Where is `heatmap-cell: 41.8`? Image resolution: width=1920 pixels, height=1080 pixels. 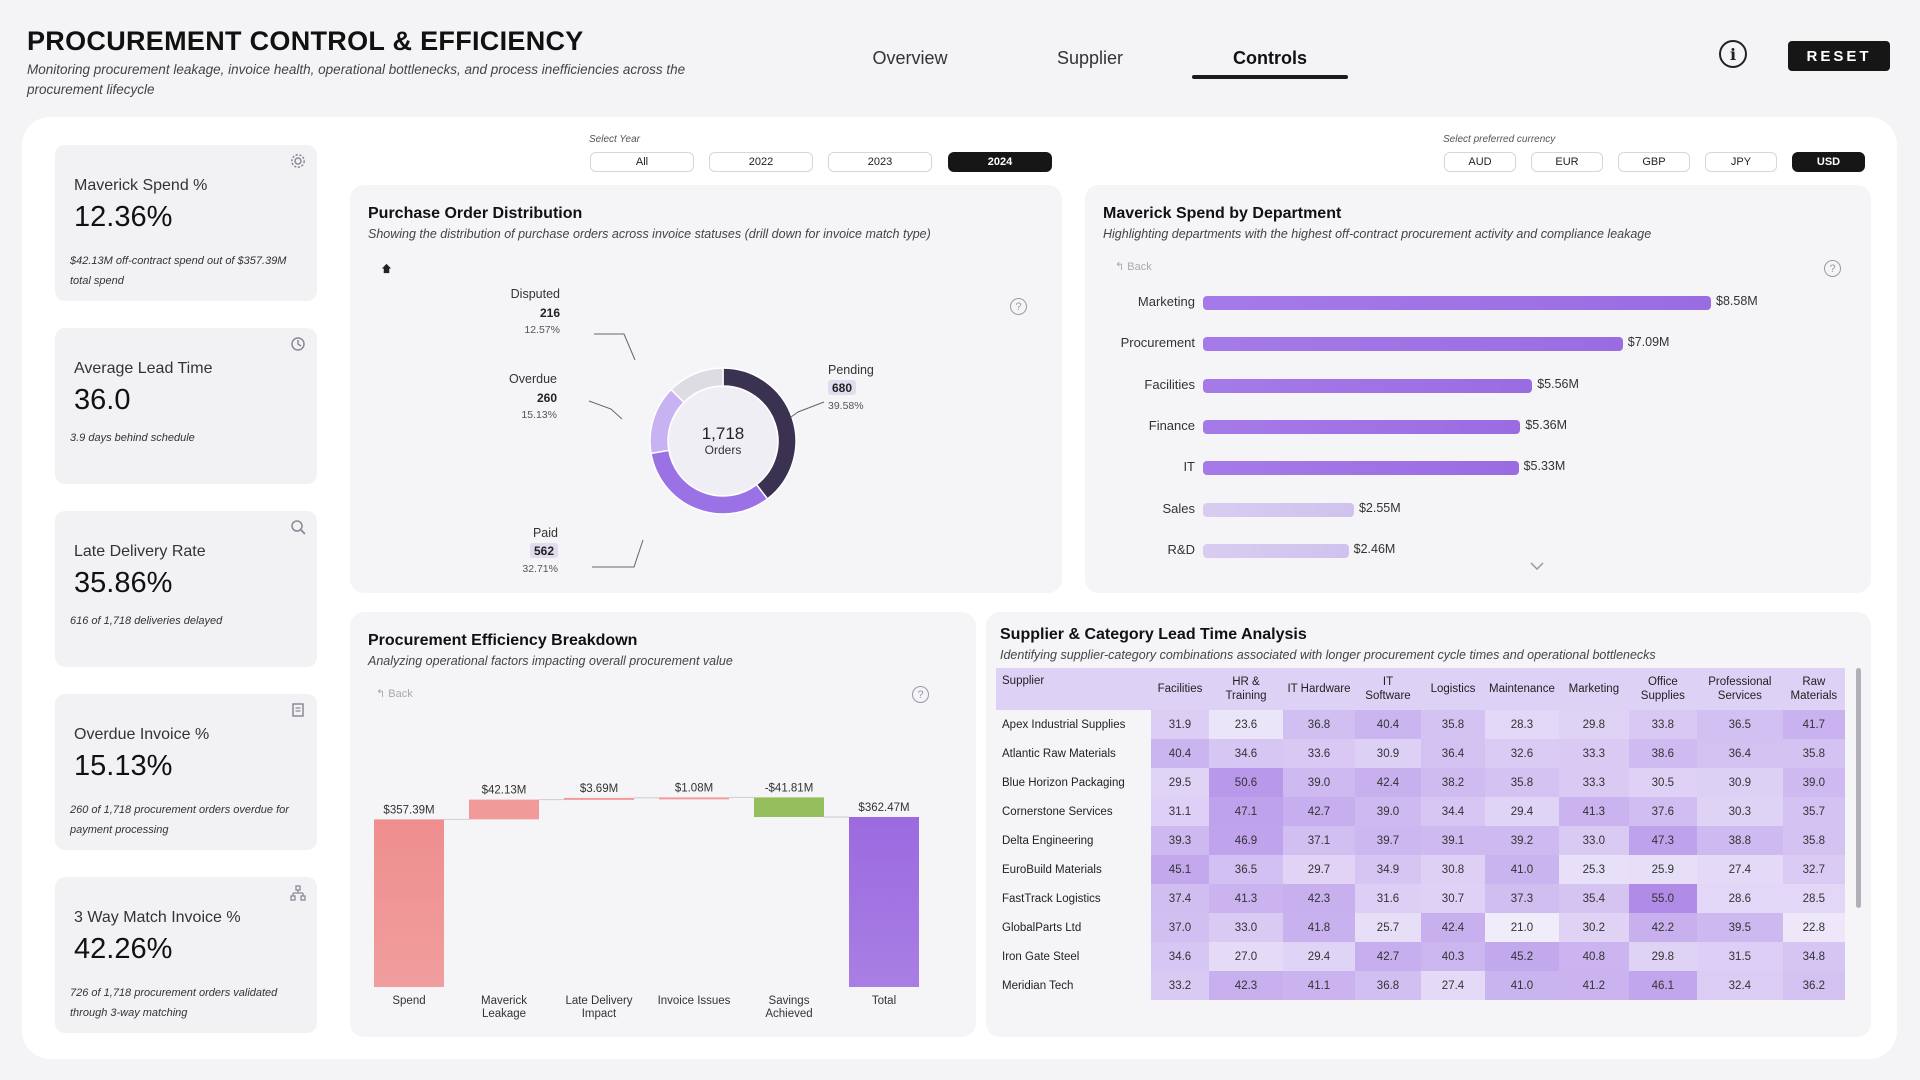
heatmap-cell: 41.8 is located at coordinates (1319, 927).